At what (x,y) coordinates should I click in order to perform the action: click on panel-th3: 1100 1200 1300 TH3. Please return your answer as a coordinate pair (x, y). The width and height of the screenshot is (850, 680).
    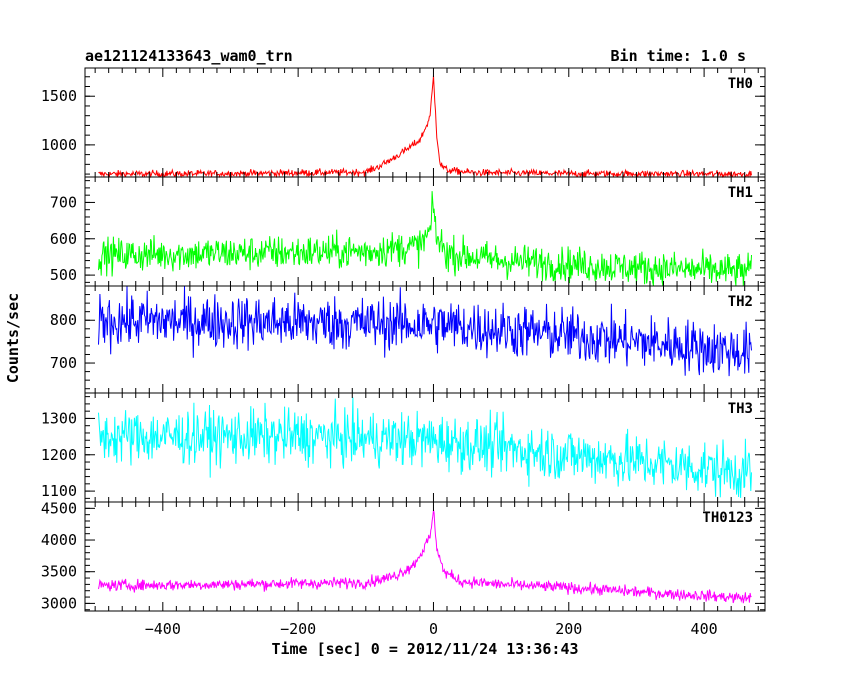
    Looking at the image, I should click on (403, 447).